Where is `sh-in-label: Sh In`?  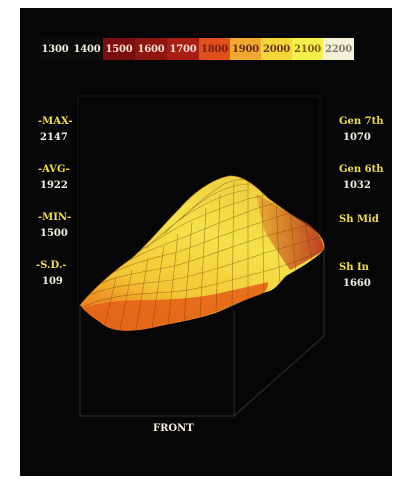
sh-in-label: Sh In is located at coordinates (354, 267).